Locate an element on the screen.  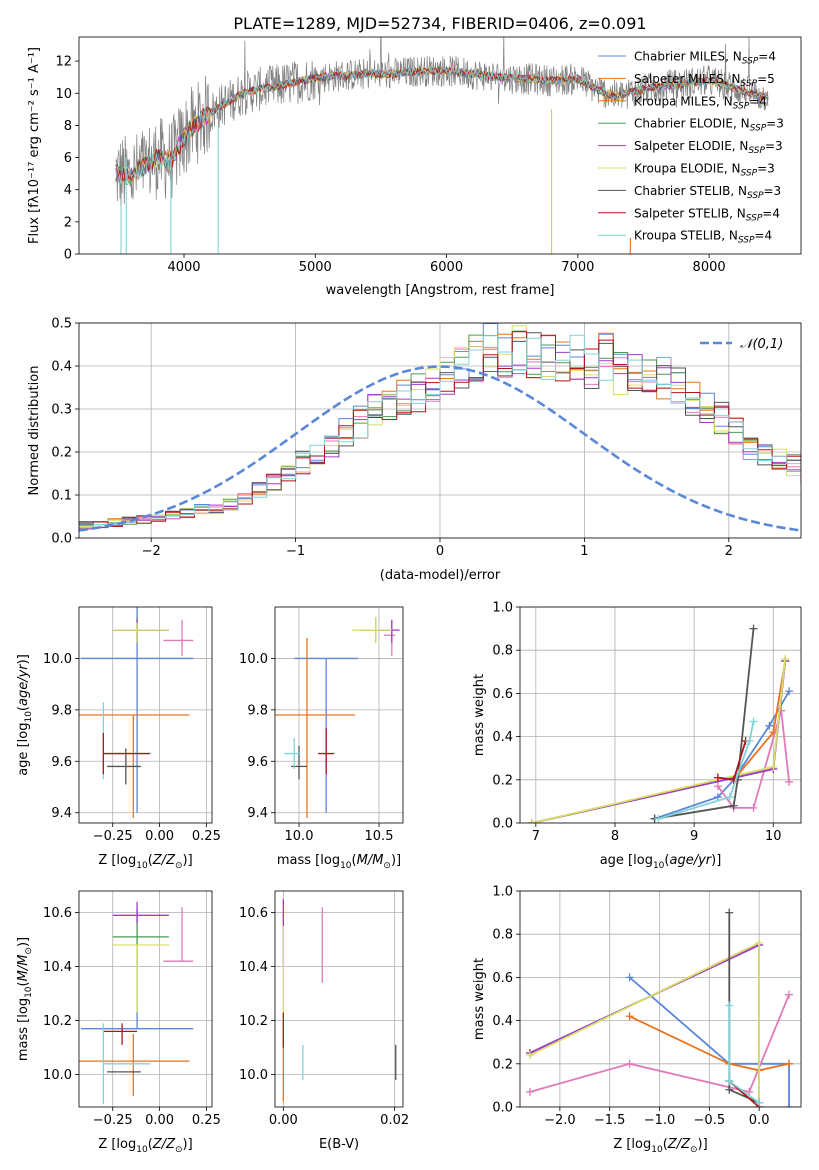
x-tick-label: 10 is located at coordinates (773, 836).